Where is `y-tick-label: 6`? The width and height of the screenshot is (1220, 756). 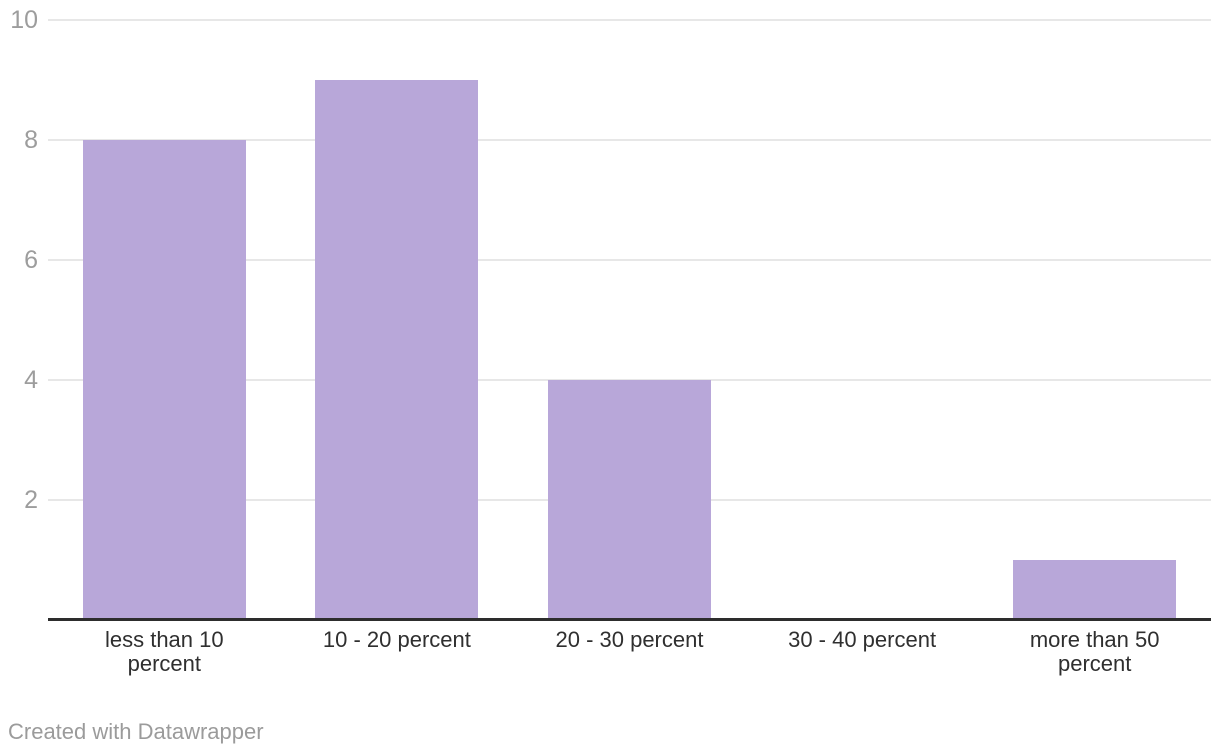
y-tick-label: 6 is located at coordinates (31, 260).